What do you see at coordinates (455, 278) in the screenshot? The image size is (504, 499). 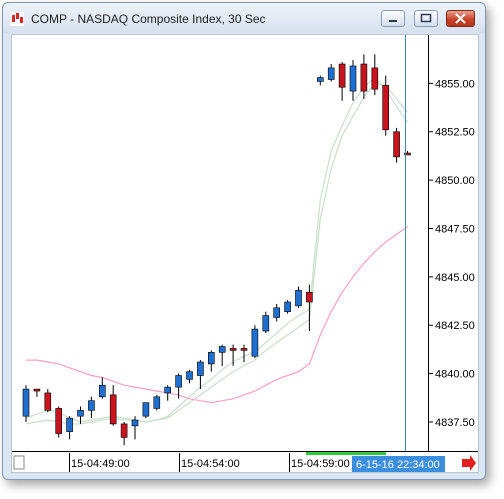 I see `price-label: 4845.00` at bounding box center [455, 278].